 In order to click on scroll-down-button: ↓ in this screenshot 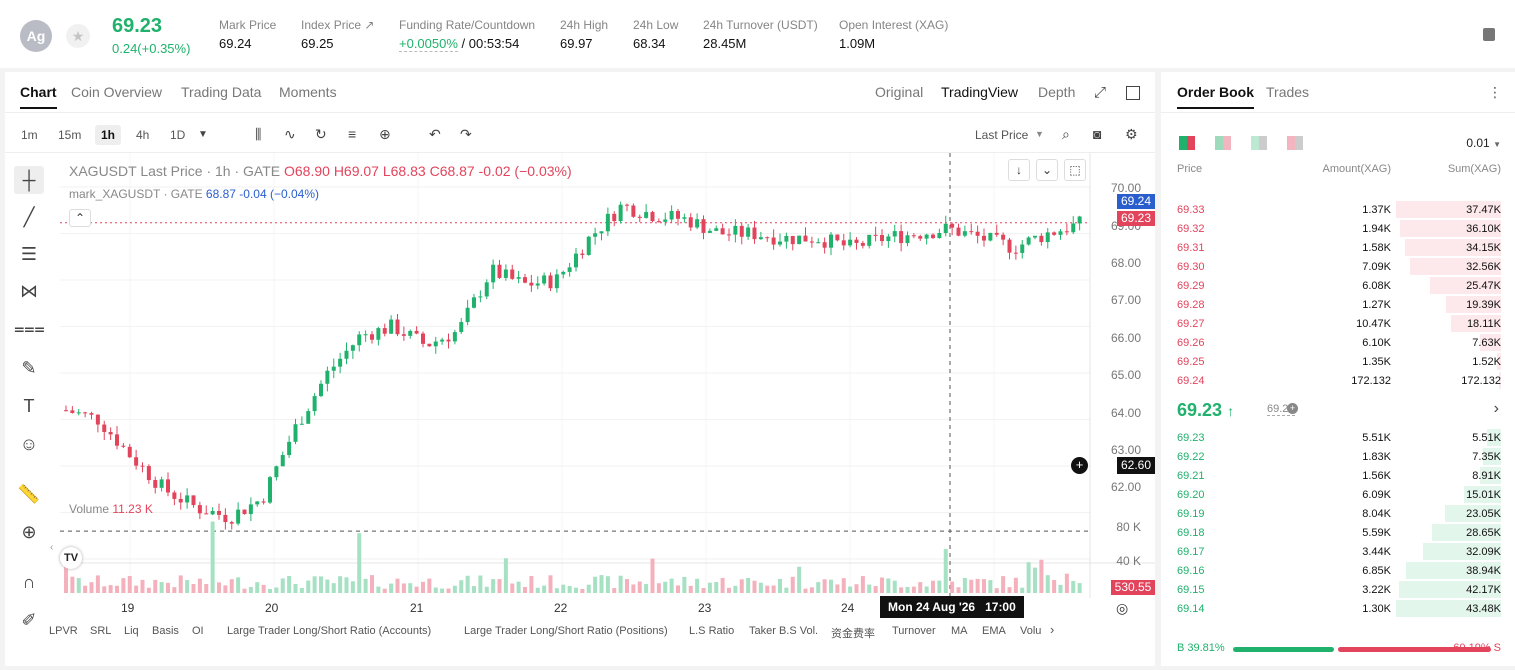, I will do `click(1019, 170)`.